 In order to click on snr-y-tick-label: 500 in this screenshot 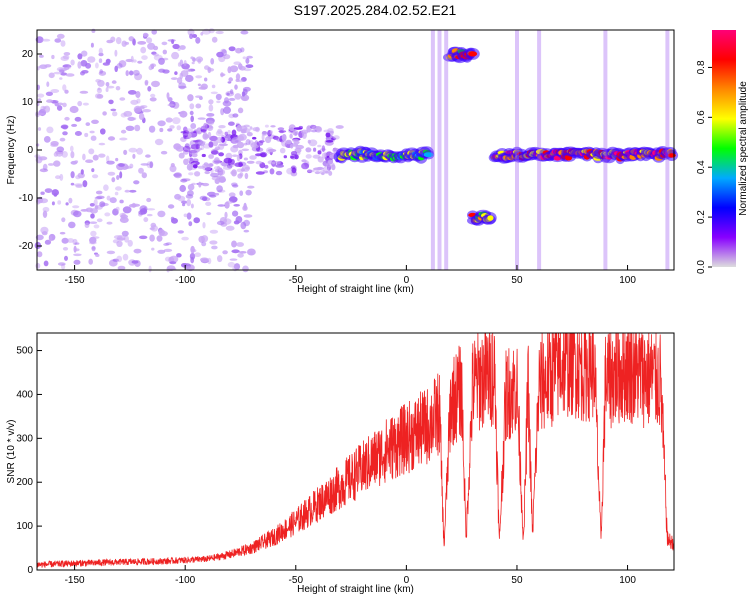, I will do `click(24, 351)`.